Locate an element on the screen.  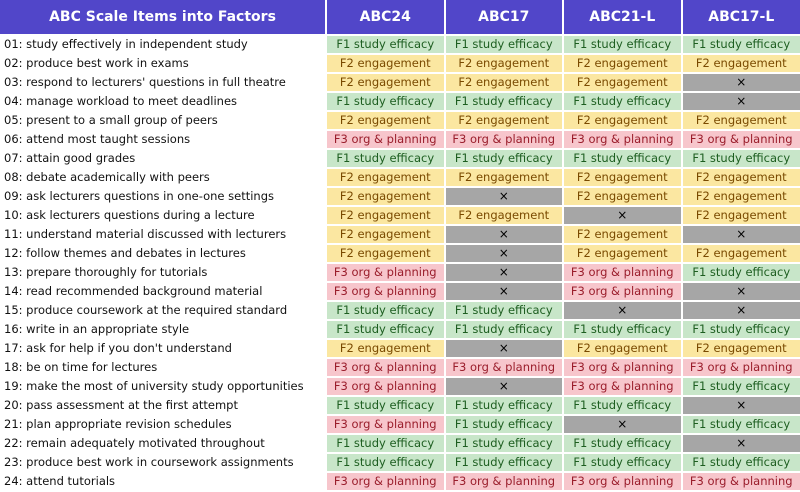
item-label: 14: read recommended background material is located at coordinates (163, 291).